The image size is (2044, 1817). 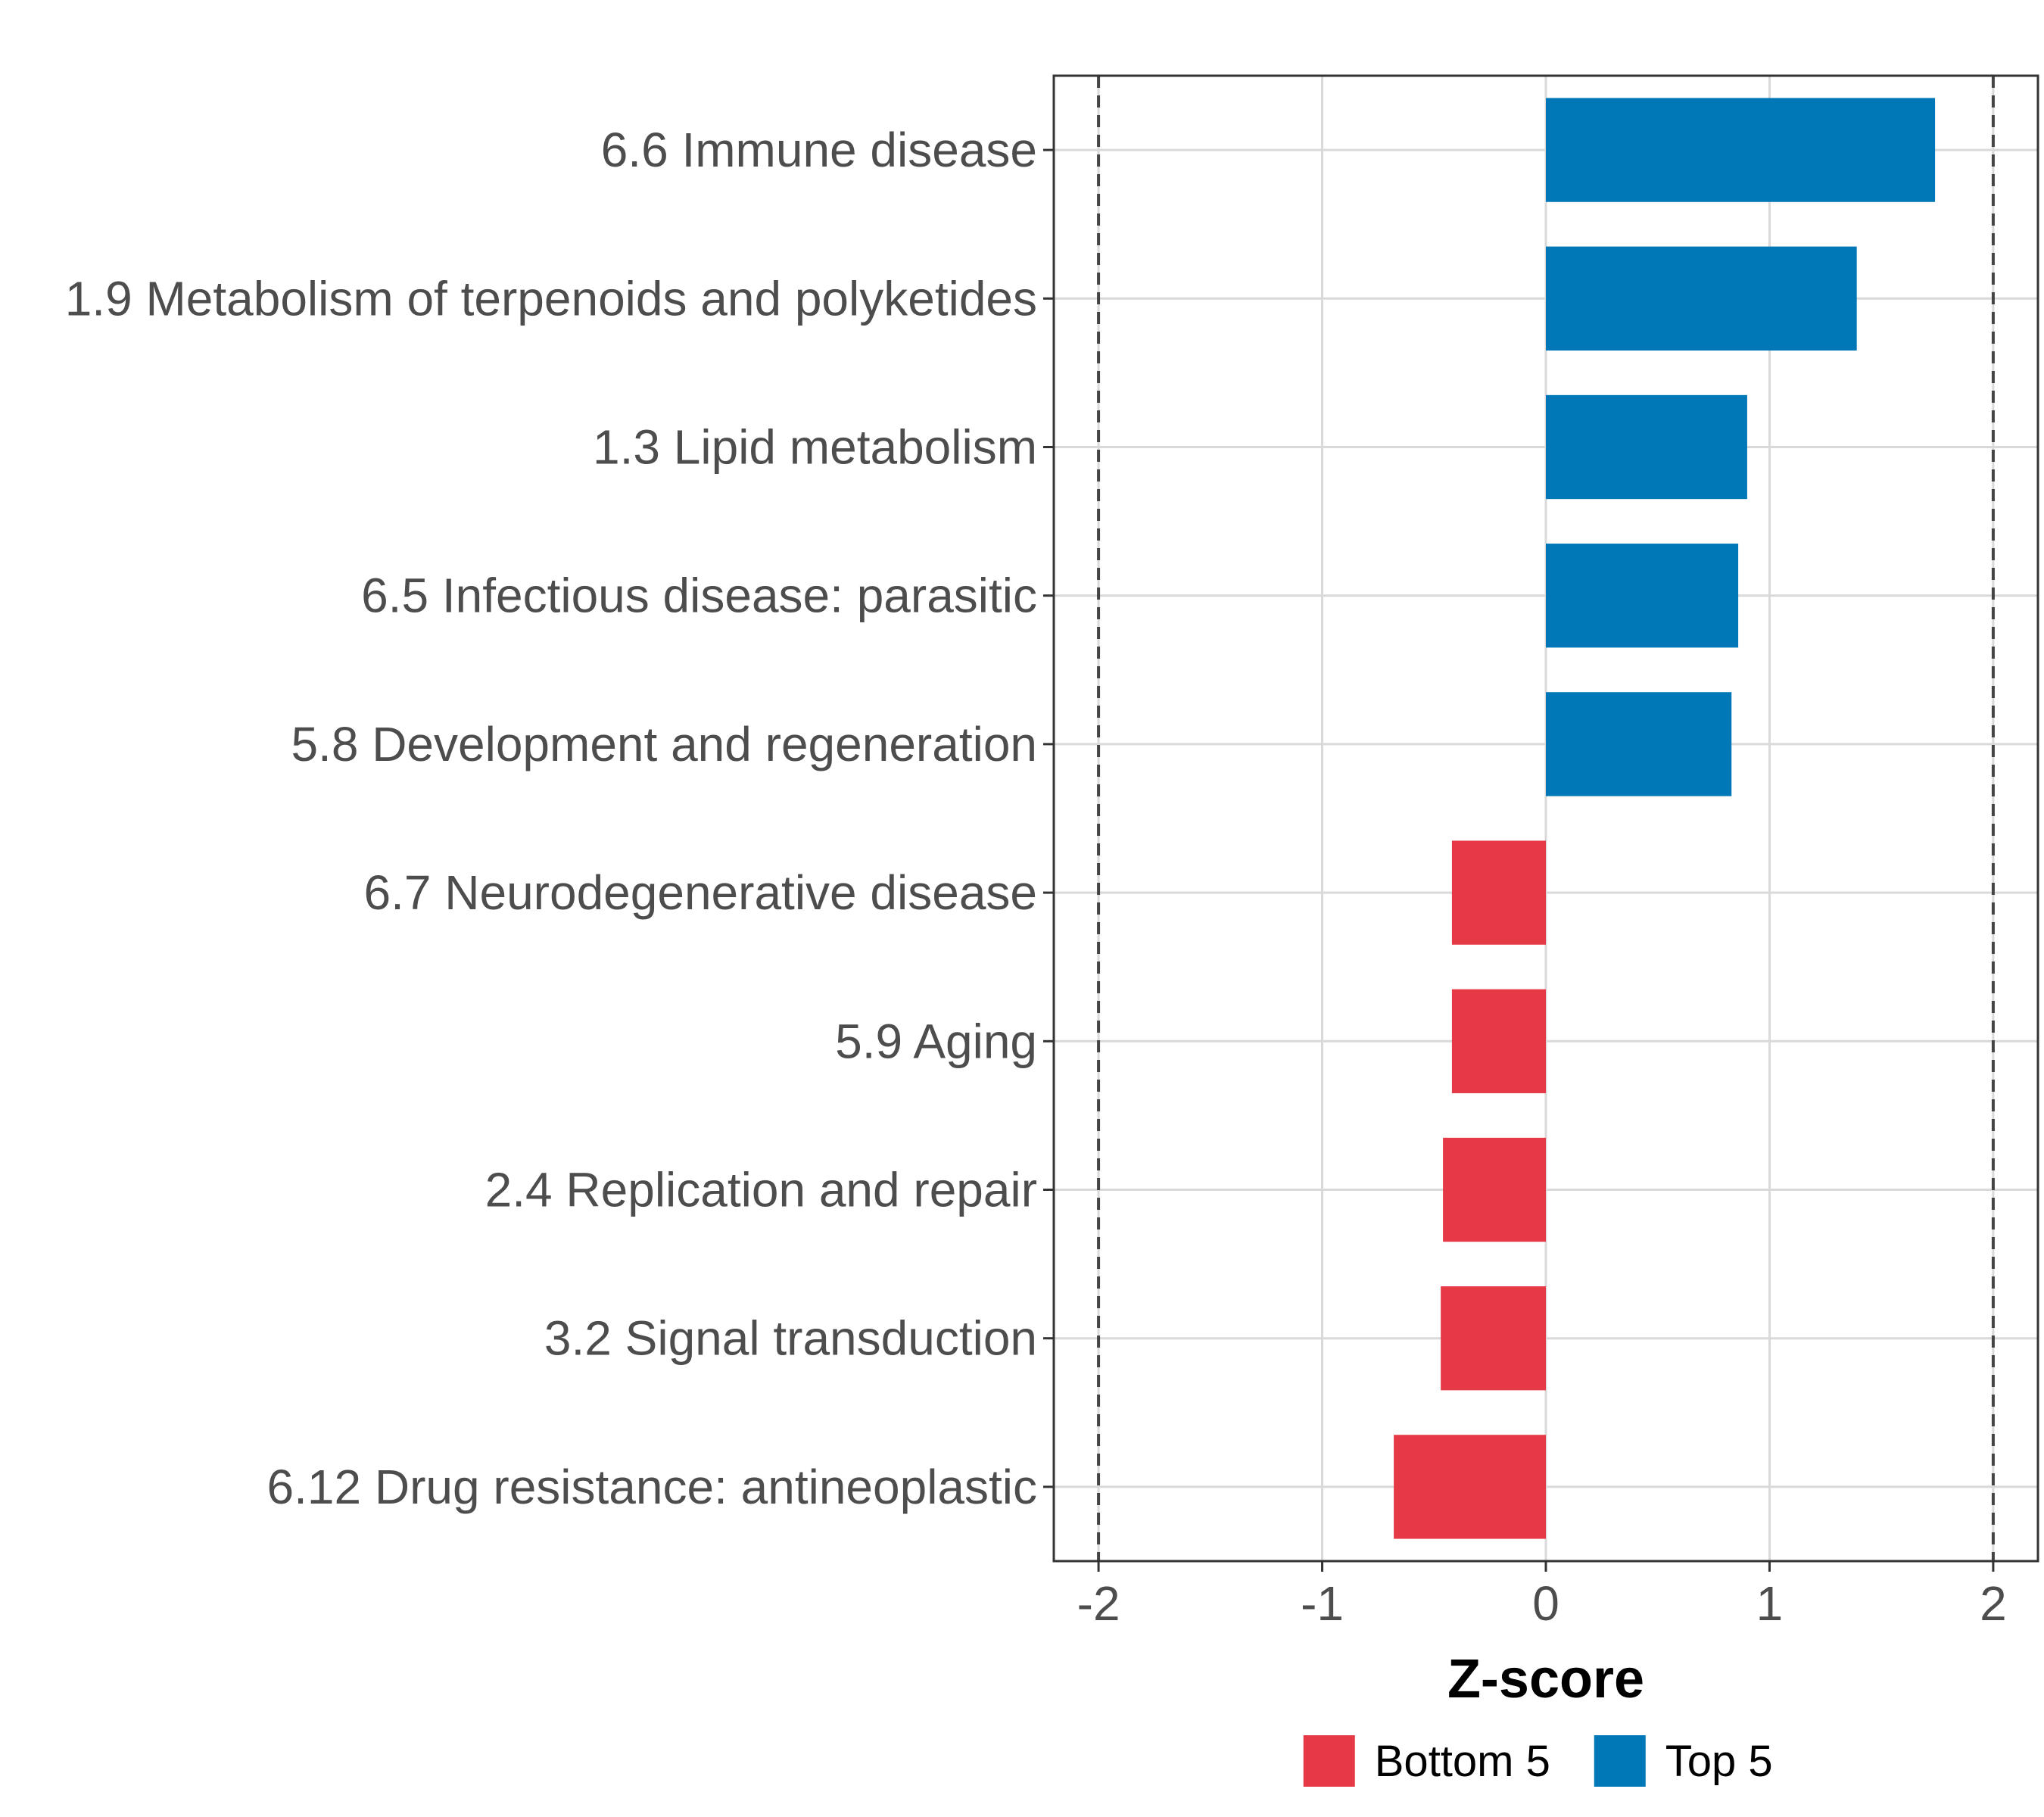 I want to click on x-tick-label: 1, so click(x=1770, y=1603).